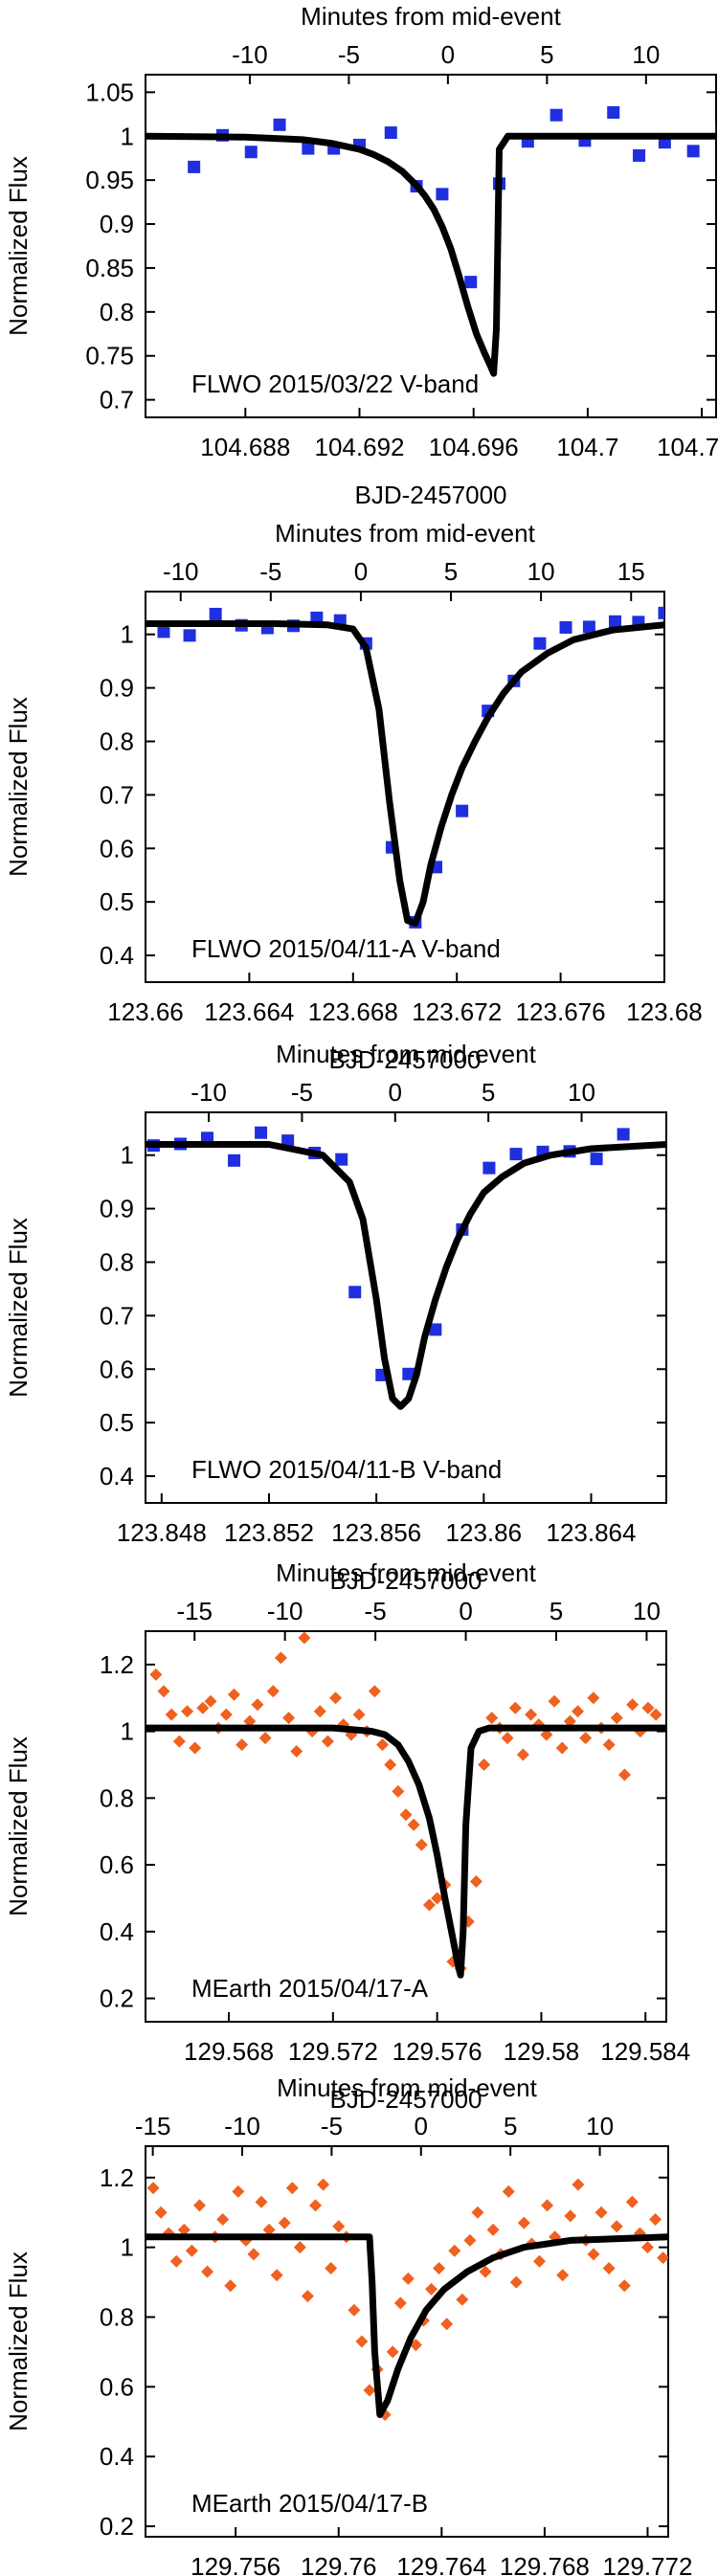 This screenshot has width=718, height=2576. Describe the element at coordinates (645, 2051) in the screenshot. I see `x-tick-label: 129.584` at that location.